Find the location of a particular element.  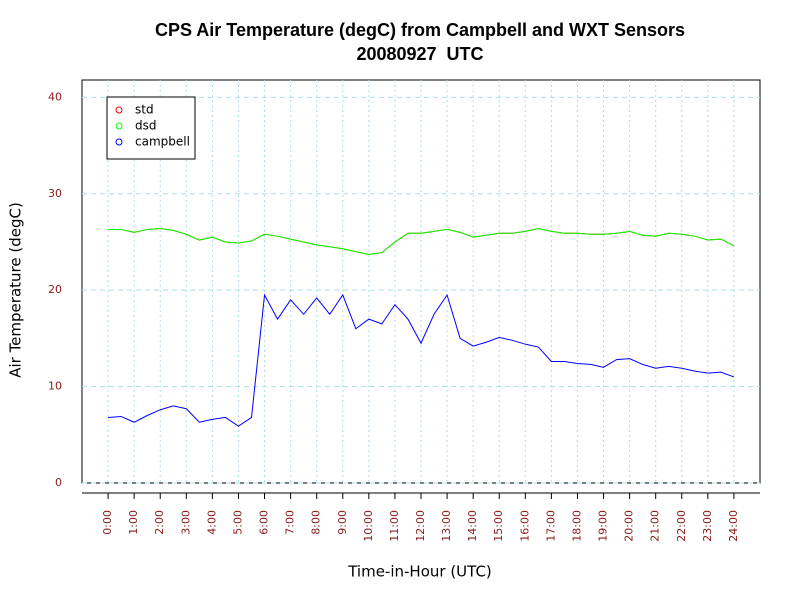

x-tick-label: 6:00 is located at coordinates (264, 522).